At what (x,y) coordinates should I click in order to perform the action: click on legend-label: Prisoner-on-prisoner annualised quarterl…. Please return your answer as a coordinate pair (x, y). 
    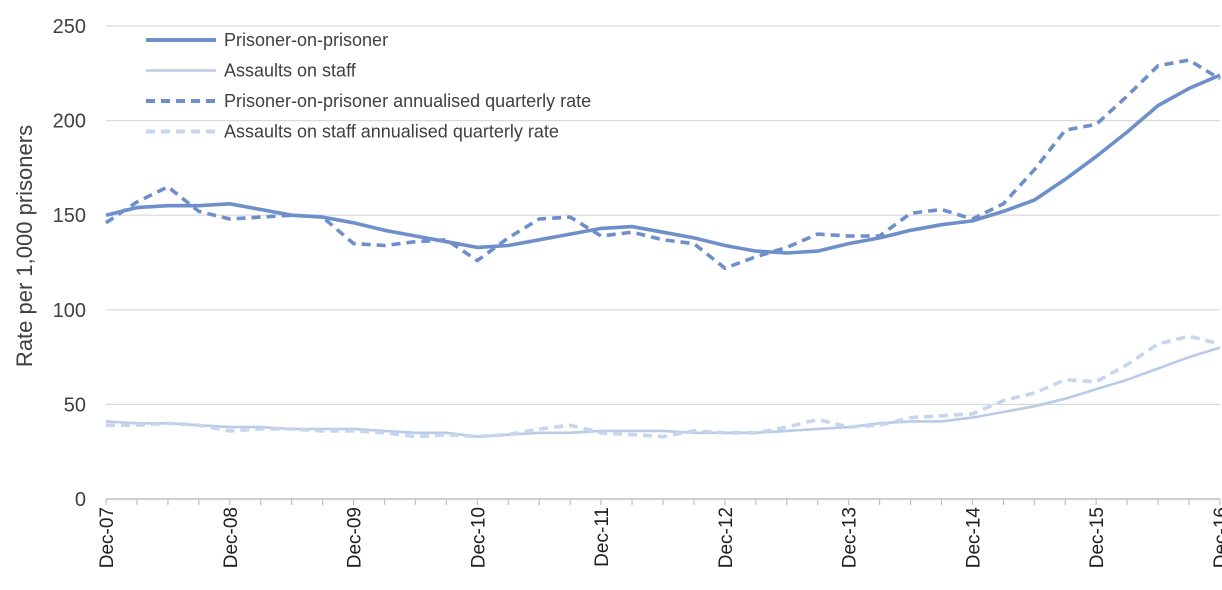
    Looking at the image, I should click on (407, 101).